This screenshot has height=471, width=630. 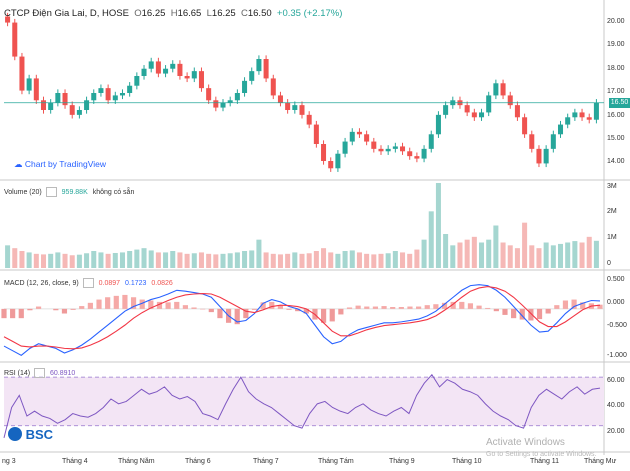 I want to click on macd-tick: -0.500, so click(x=617, y=325).